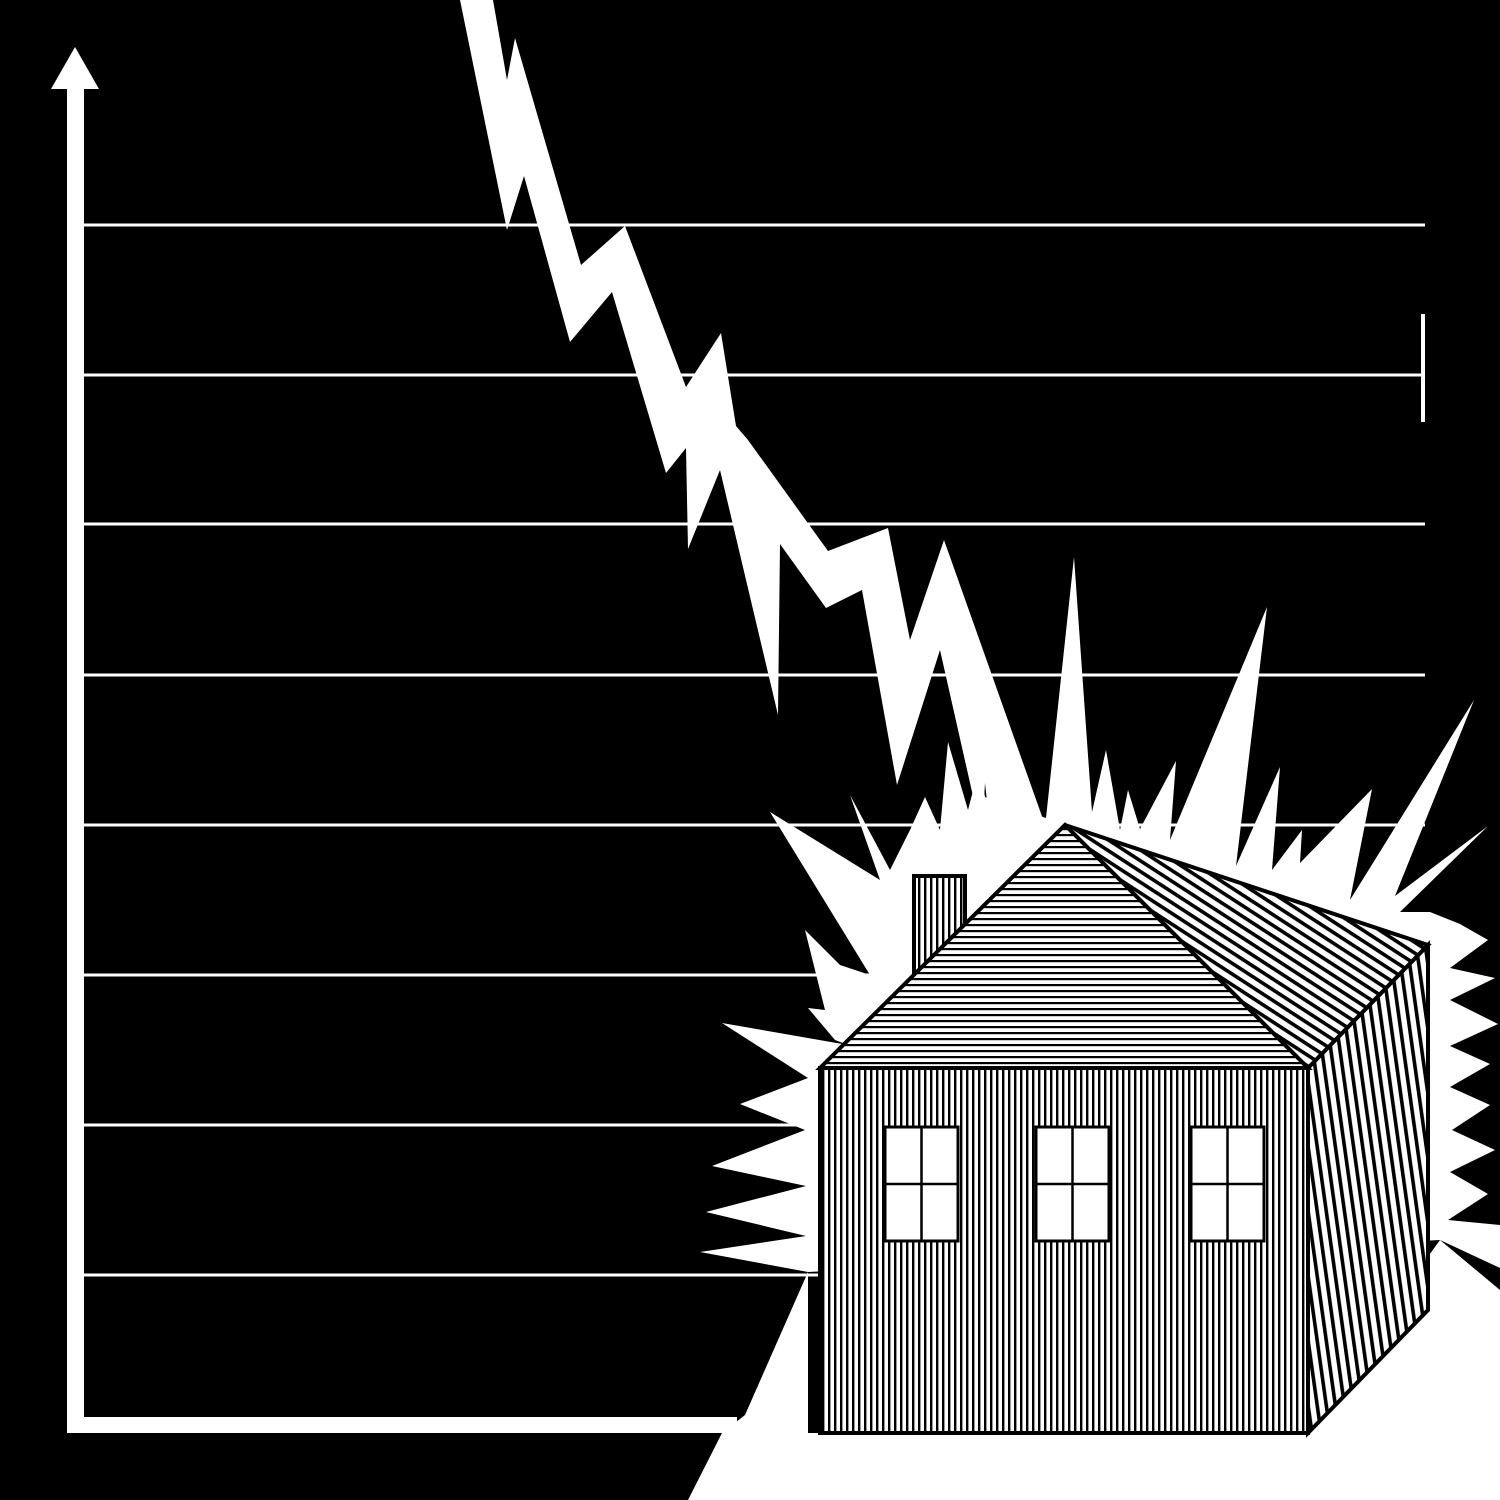 The height and width of the screenshot is (1500, 1500). Describe the element at coordinates (75, 759) in the screenshot. I see `y-axis` at that location.